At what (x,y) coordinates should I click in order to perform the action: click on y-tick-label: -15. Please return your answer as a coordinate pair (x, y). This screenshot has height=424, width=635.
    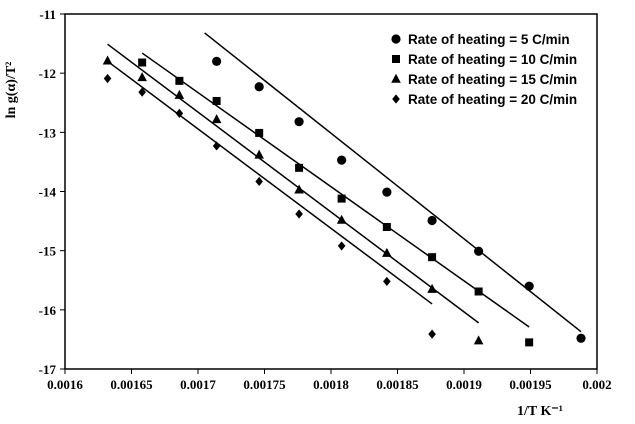
    Looking at the image, I should click on (48, 251).